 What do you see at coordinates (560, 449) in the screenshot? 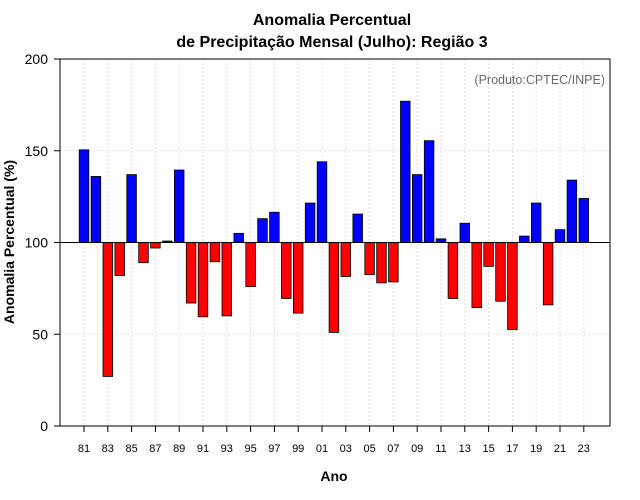
I see `x-tick-label: 21` at bounding box center [560, 449].